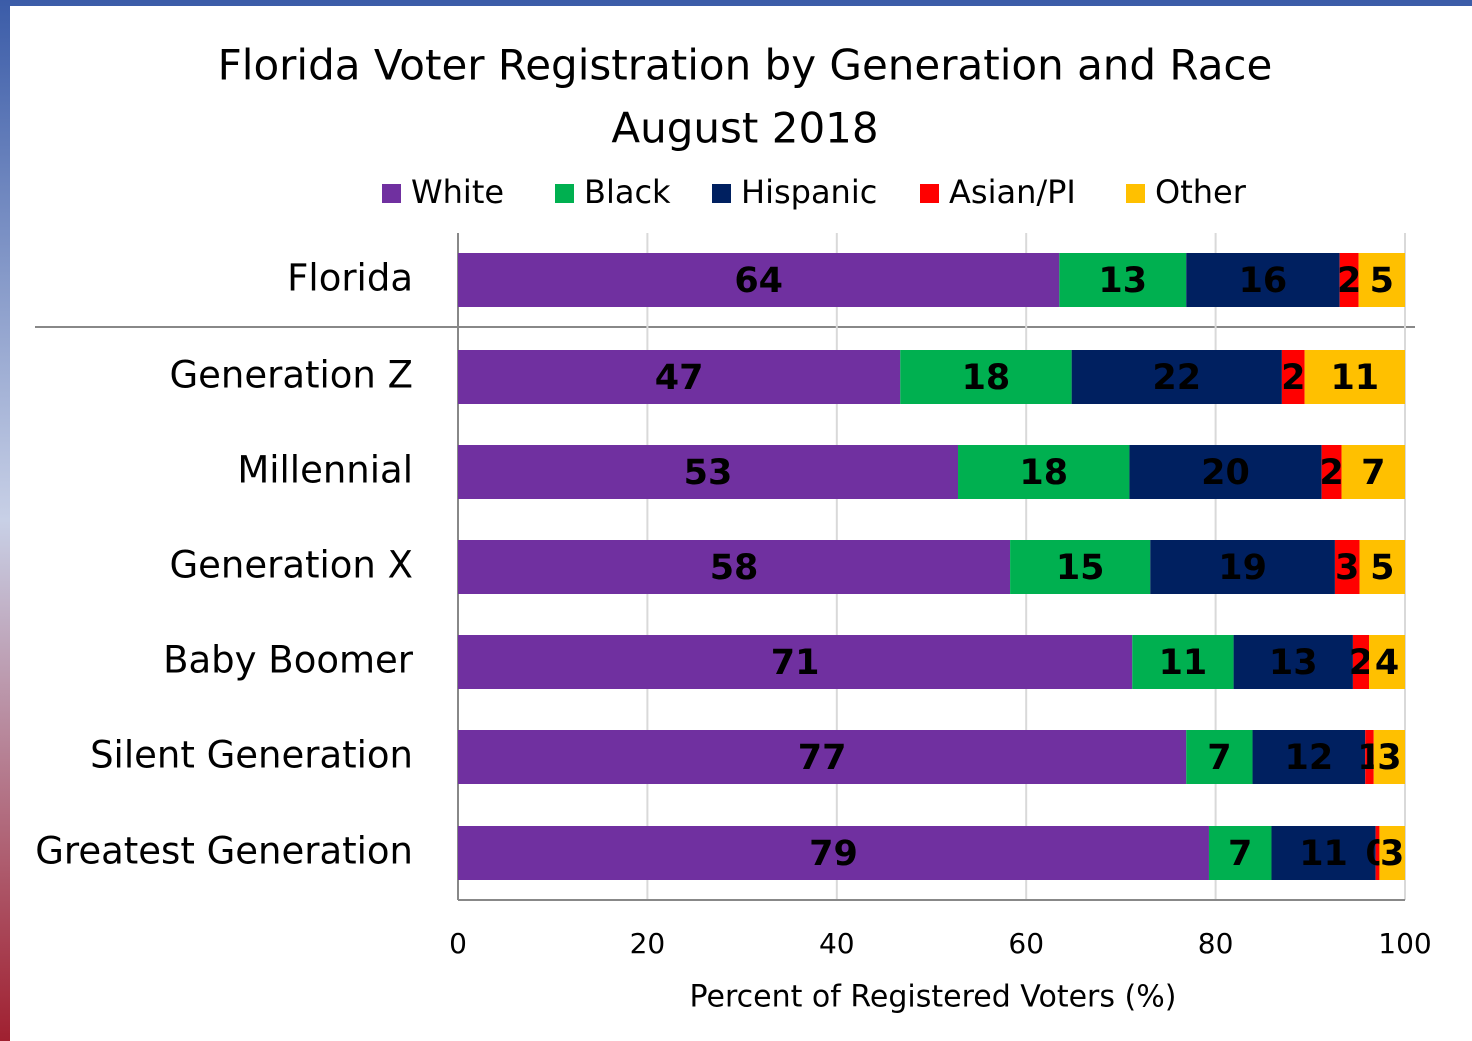 The height and width of the screenshot is (1041, 1472). What do you see at coordinates (1026, 943) in the screenshot?
I see `x-tick-label: 60` at bounding box center [1026, 943].